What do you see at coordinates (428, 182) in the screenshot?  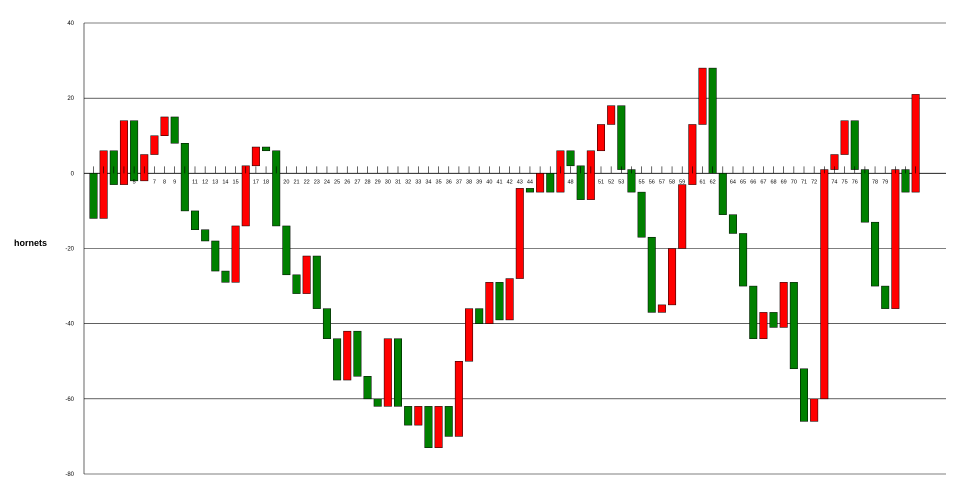 I see `x-tick-label: 34` at bounding box center [428, 182].